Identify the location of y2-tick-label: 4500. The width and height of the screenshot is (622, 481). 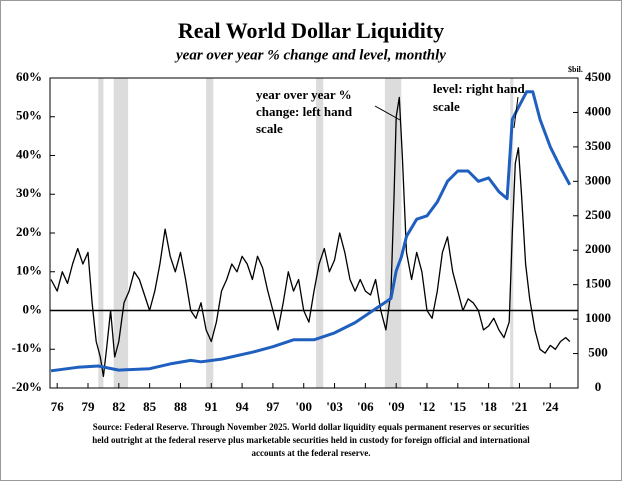
(598, 76).